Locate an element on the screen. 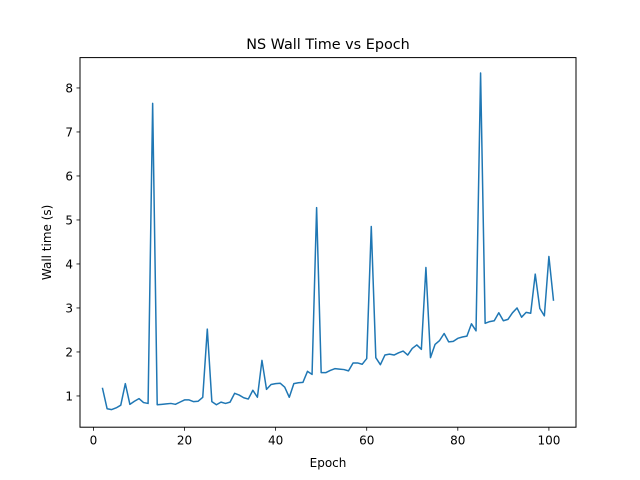 This screenshot has width=640, height=480. y-tick-label: 7 is located at coordinates (69, 132).